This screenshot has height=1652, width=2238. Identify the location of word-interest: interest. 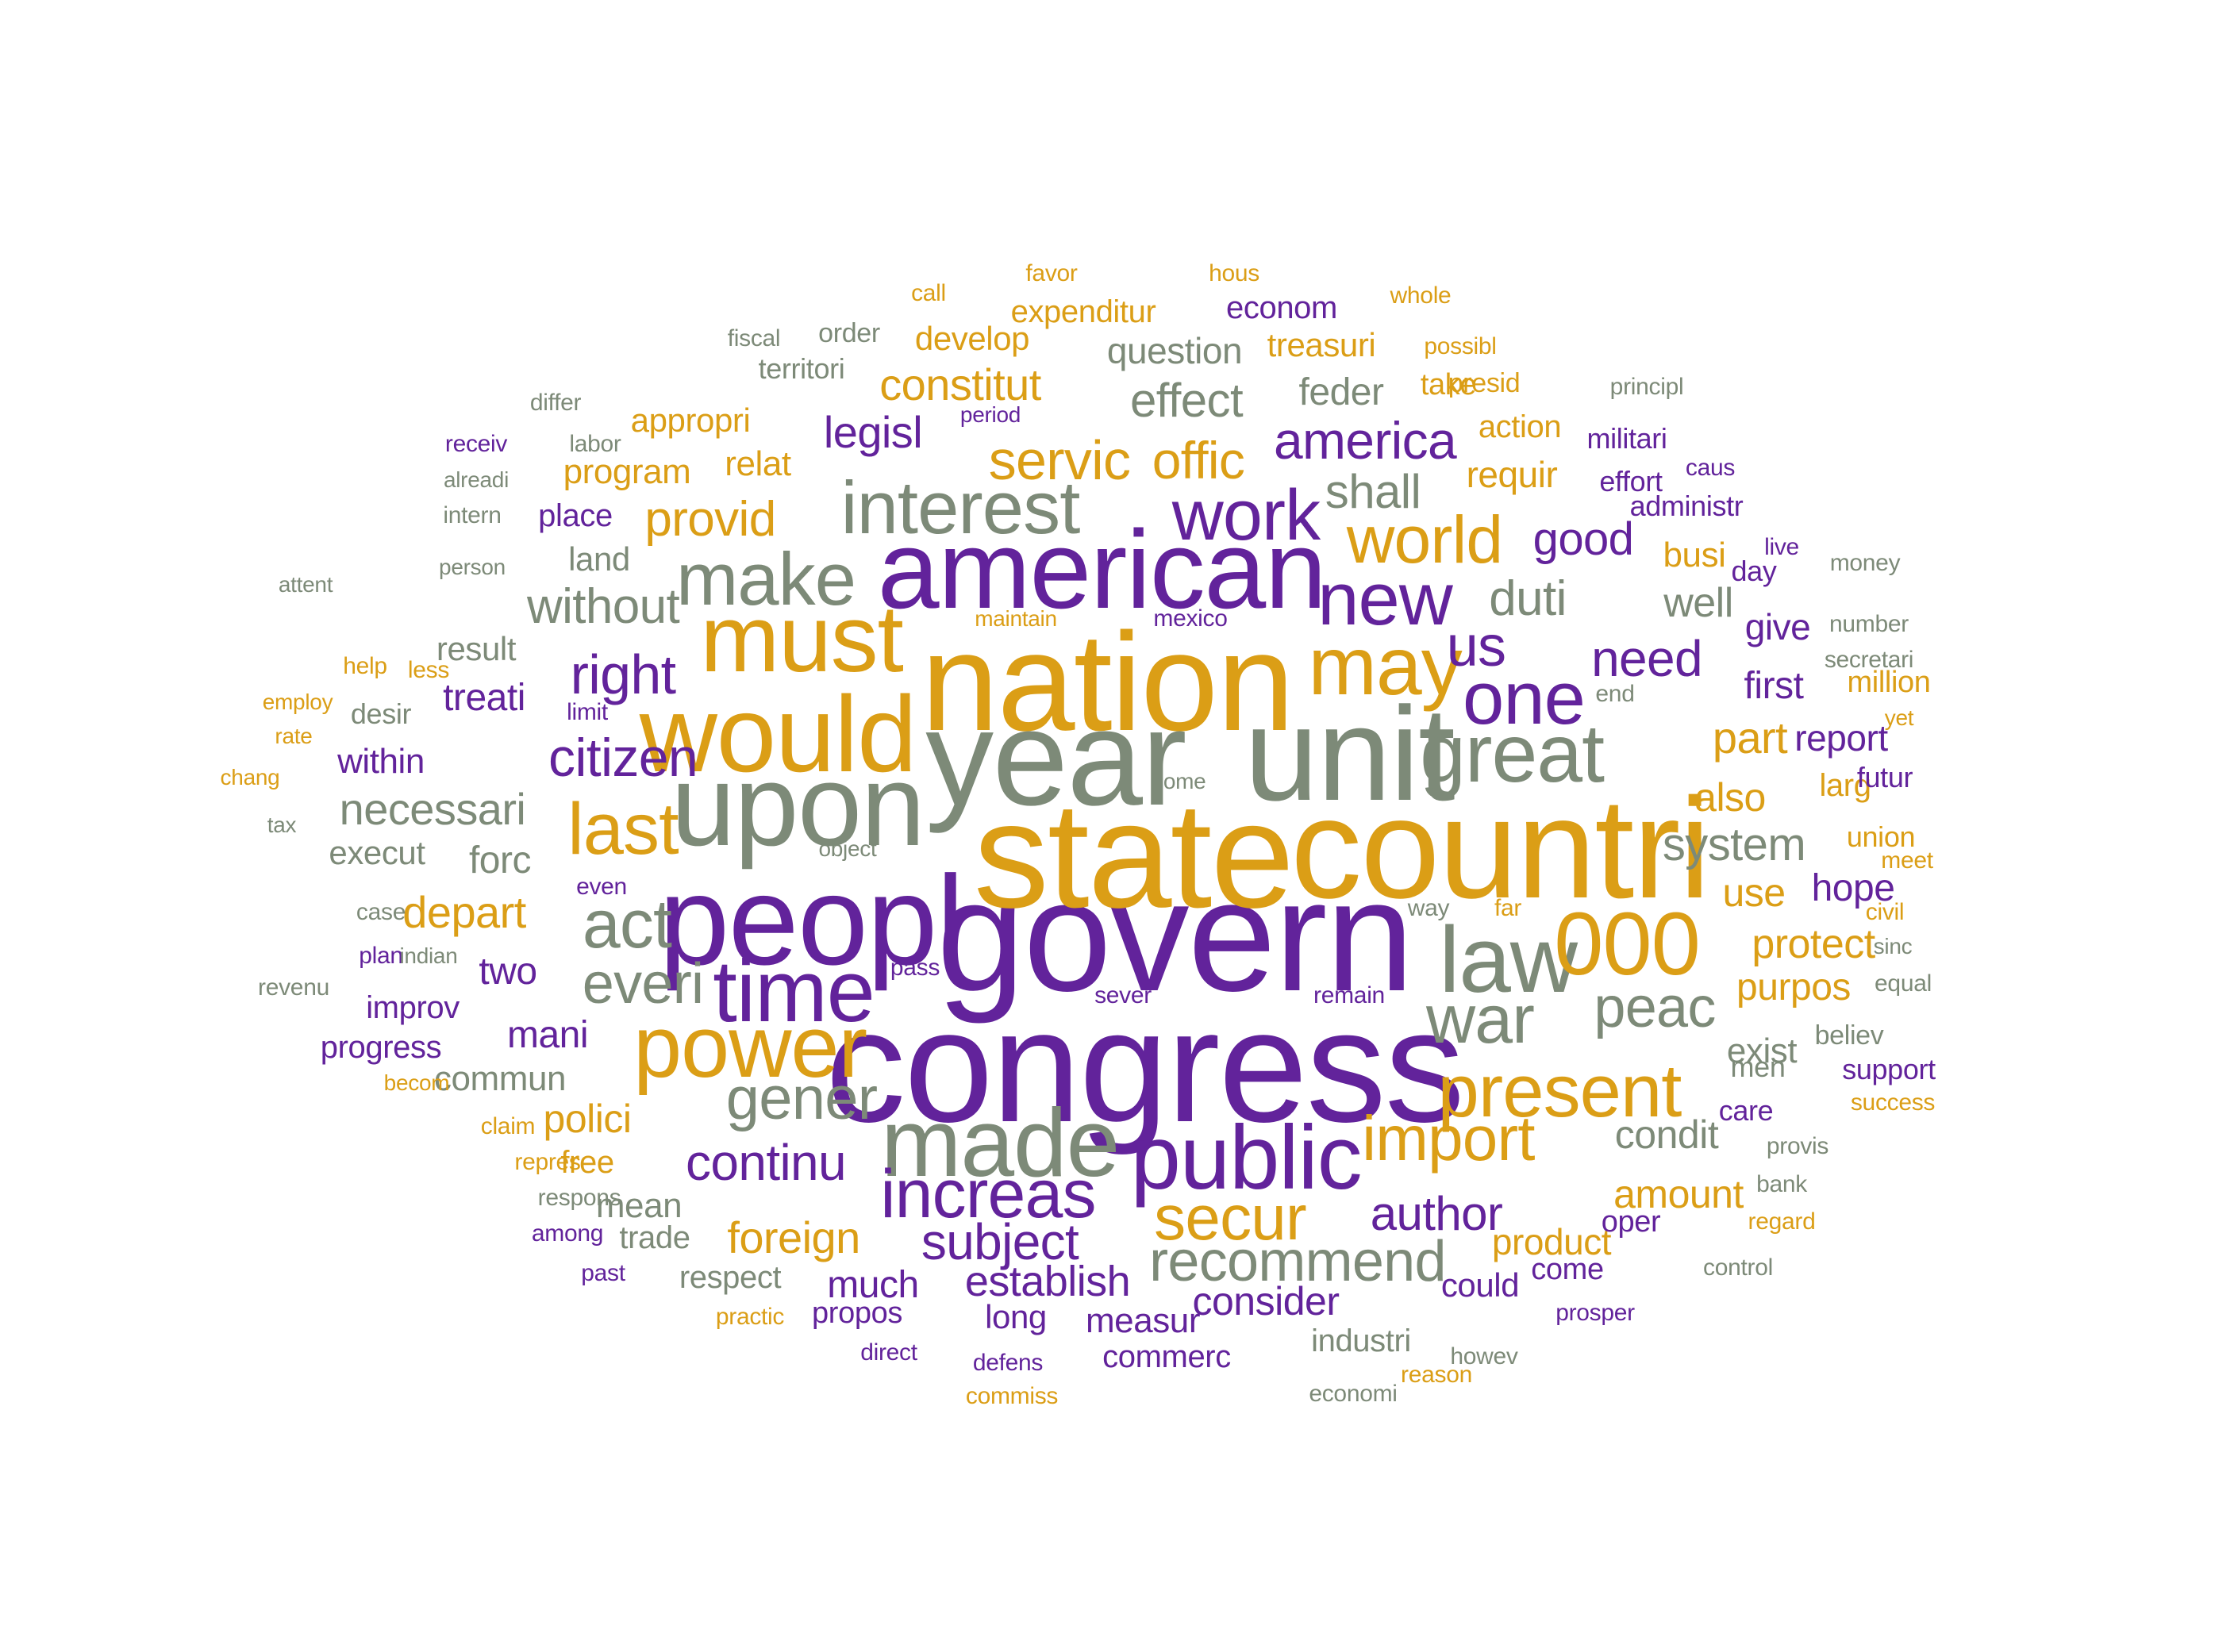
(960, 507).